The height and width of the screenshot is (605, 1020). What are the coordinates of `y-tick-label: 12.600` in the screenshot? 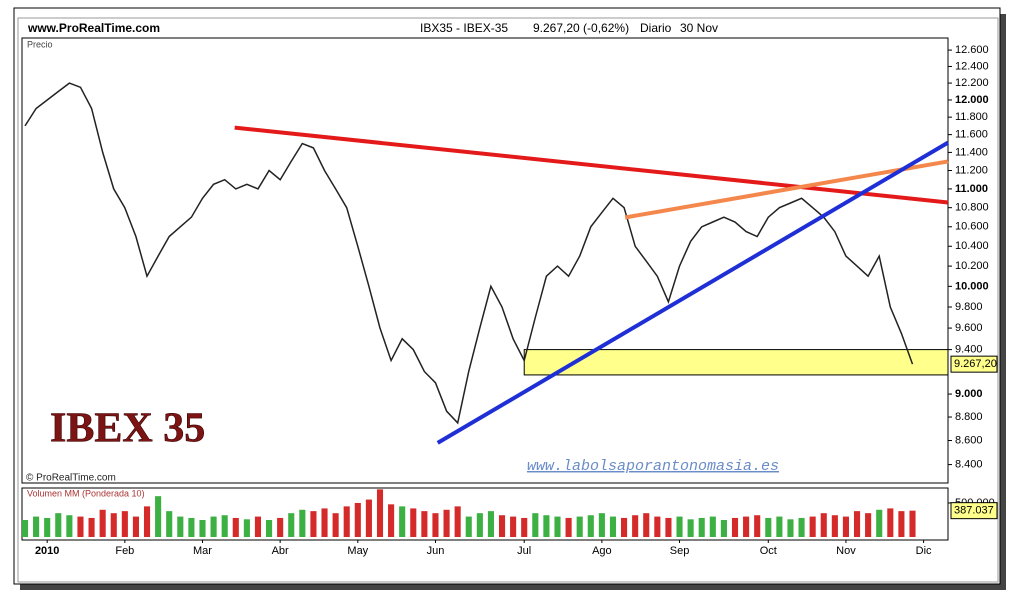 It's located at (972, 50).